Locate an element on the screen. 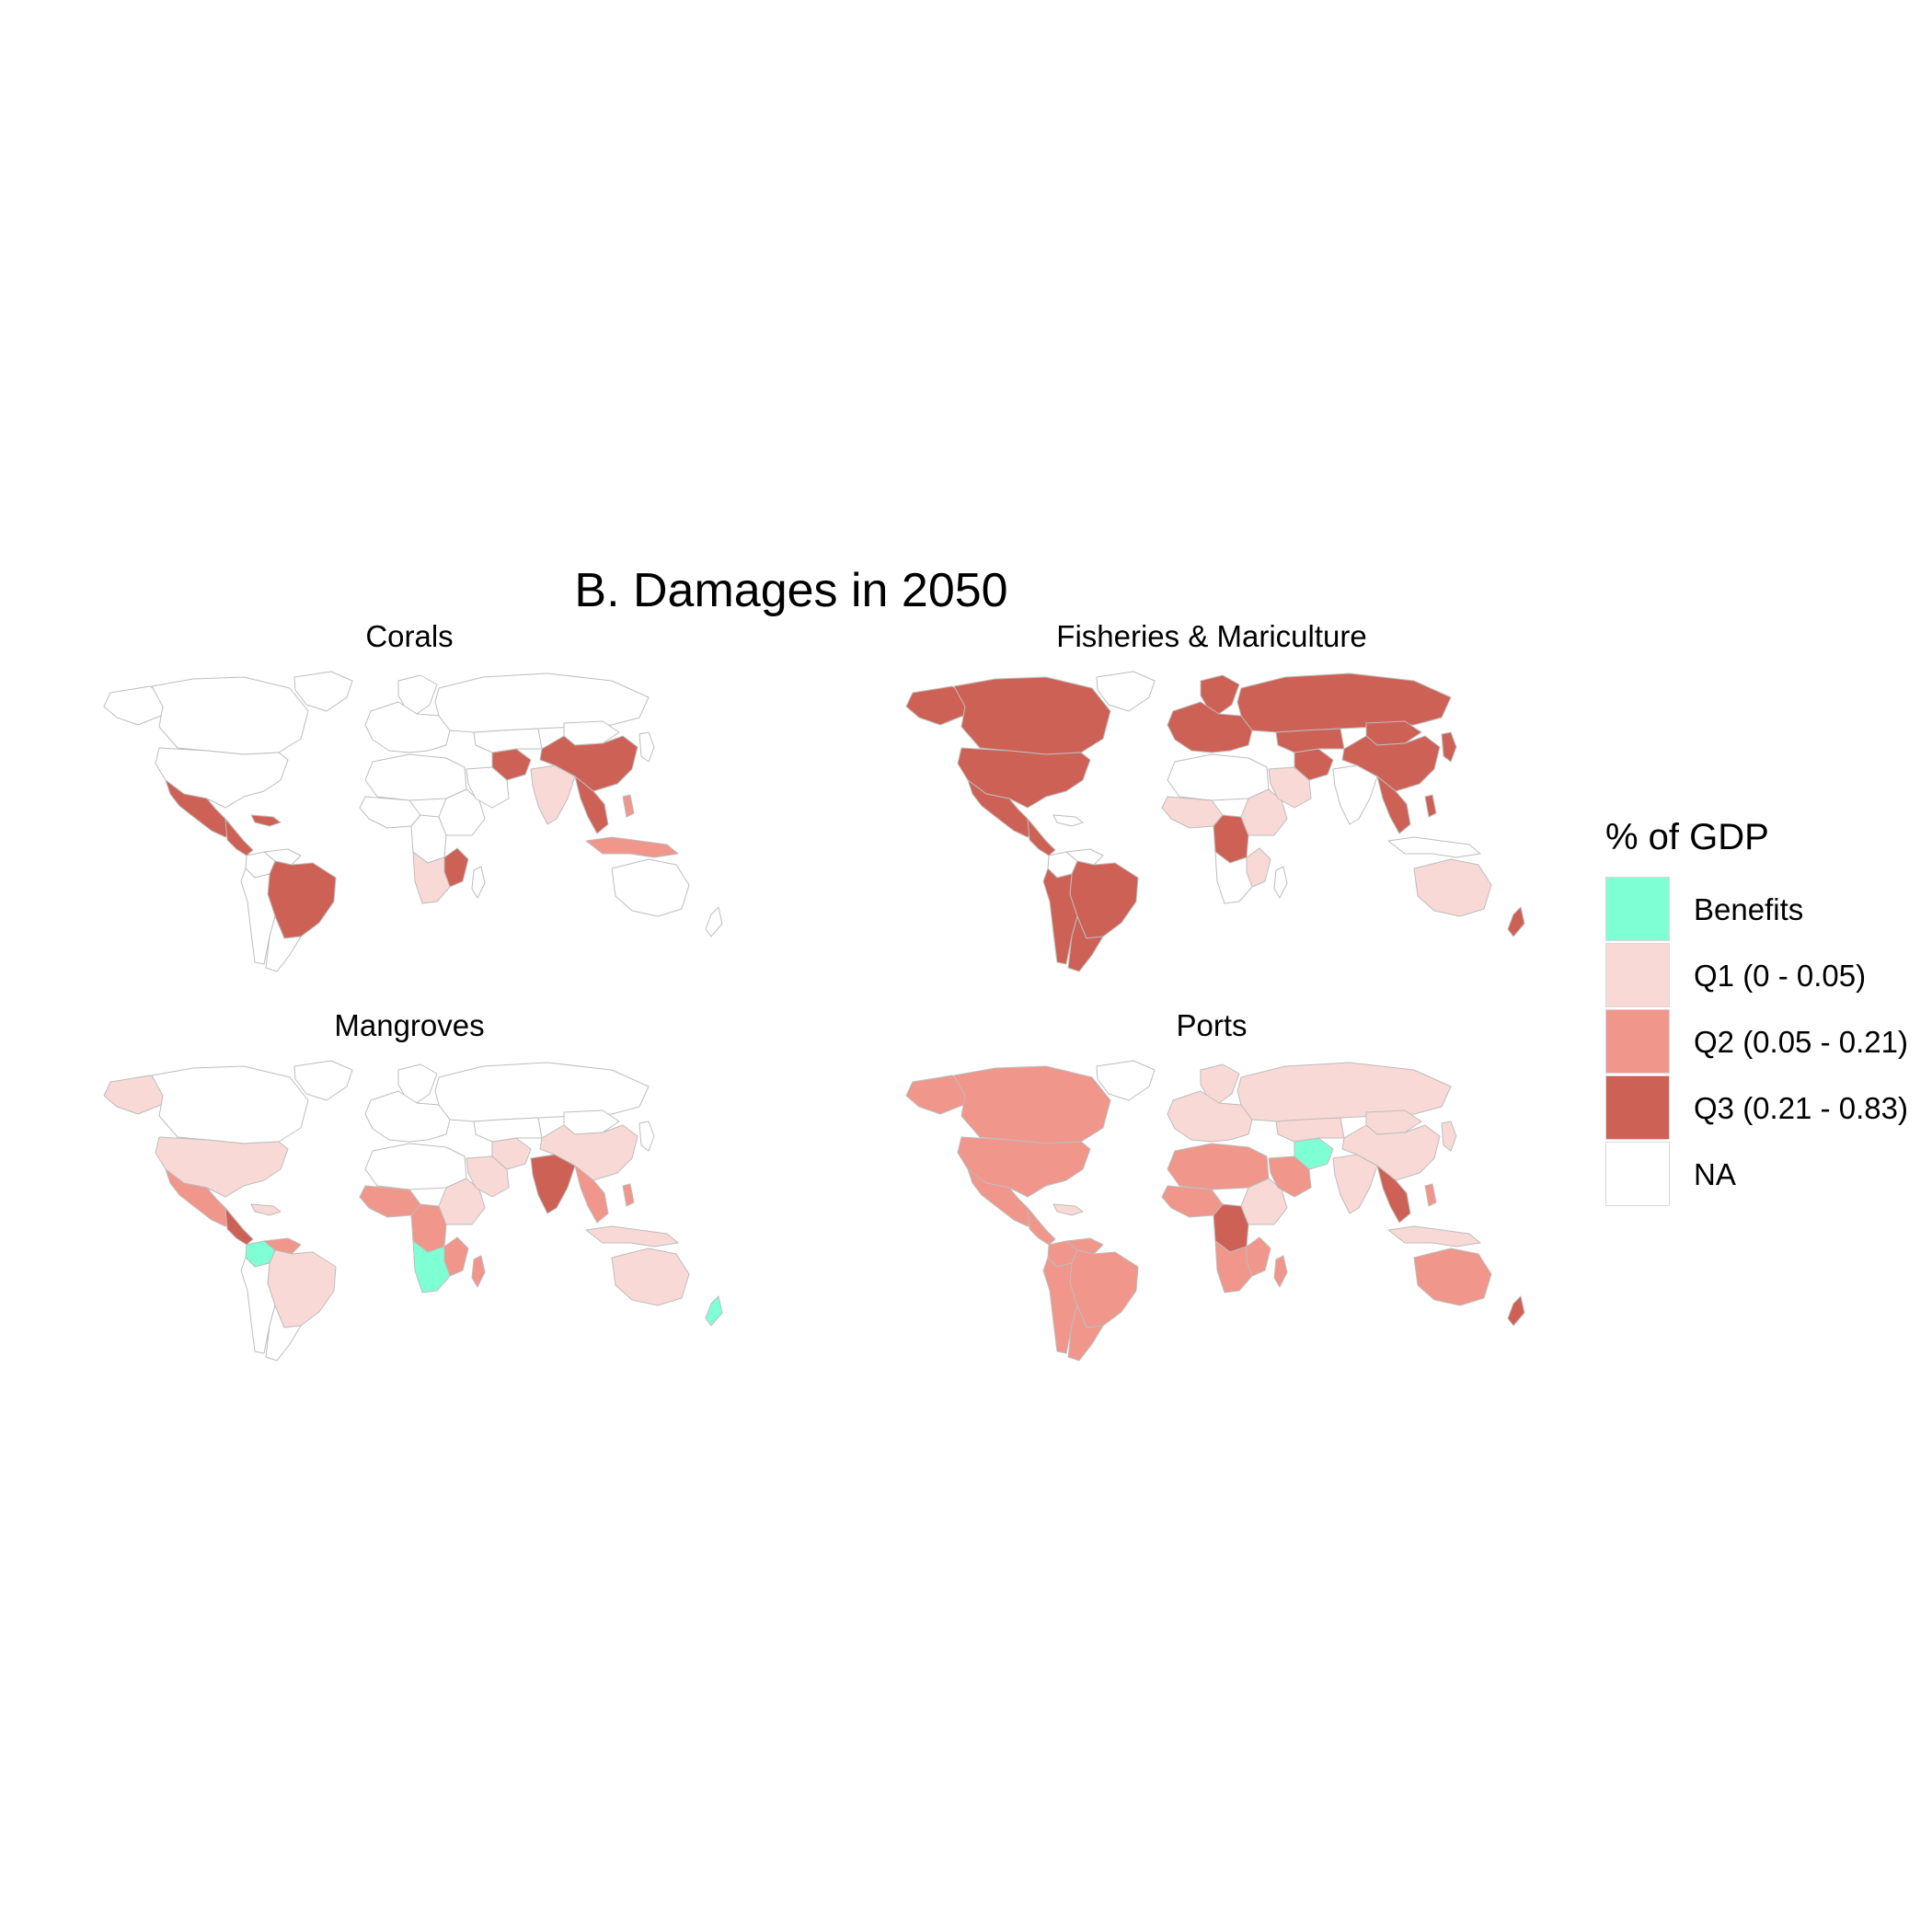 This screenshot has width=1932, height=1931. panel-ports: Ports is located at coordinates (1211, 1200).